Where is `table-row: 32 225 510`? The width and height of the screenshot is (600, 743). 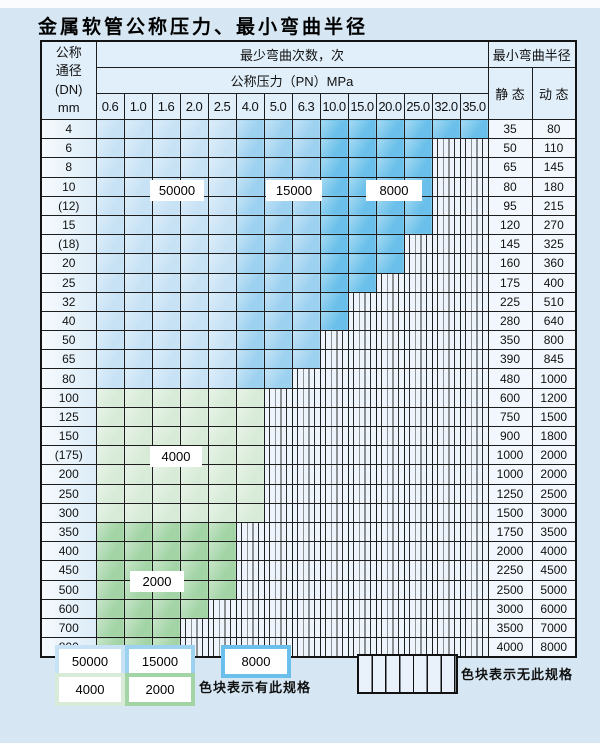
table-row: 32 225 510 is located at coordinates (308, 301).